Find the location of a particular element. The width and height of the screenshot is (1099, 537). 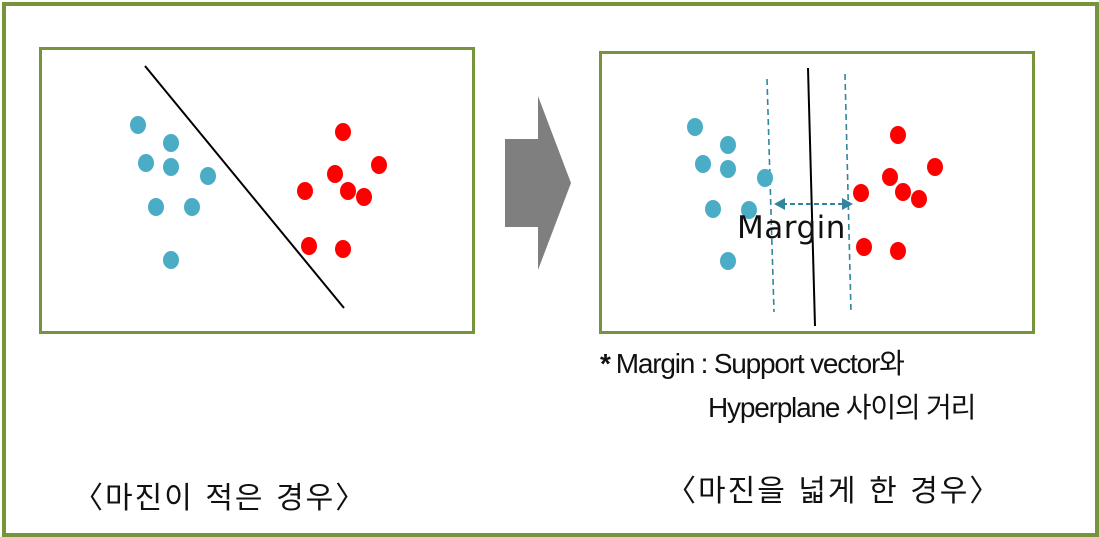

margin-label: Margin is located at coordinates (791, 228).